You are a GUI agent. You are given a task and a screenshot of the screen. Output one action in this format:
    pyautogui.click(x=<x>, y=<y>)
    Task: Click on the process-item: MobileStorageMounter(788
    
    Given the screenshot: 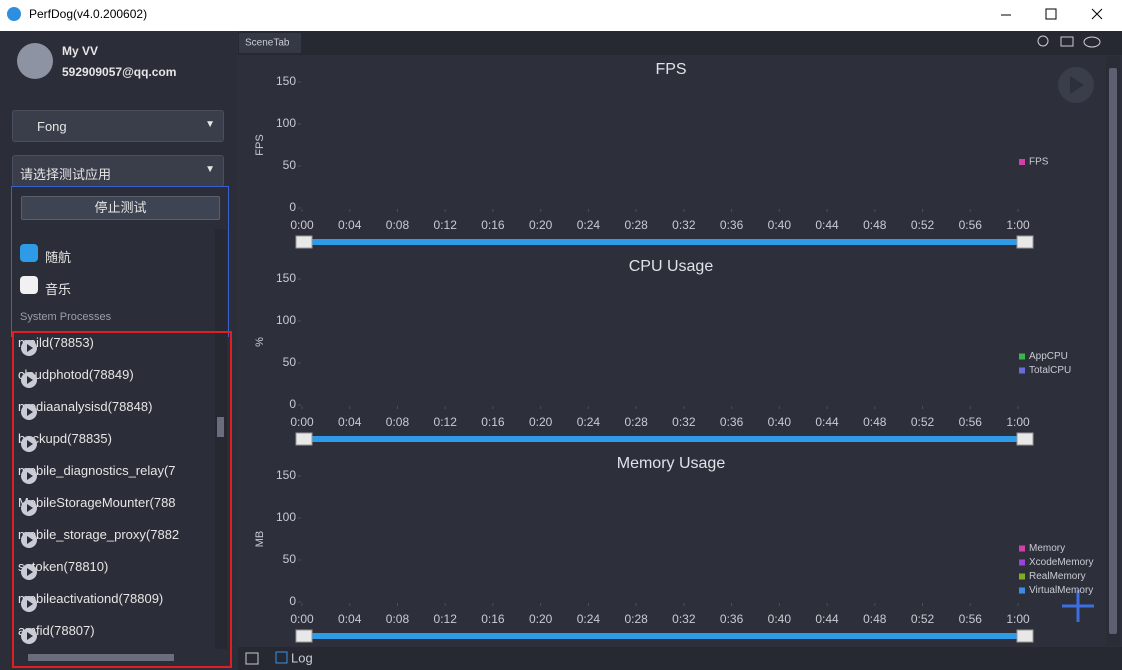 What is the action you would take?
    pyautogui.click(x=116, y=509)
    